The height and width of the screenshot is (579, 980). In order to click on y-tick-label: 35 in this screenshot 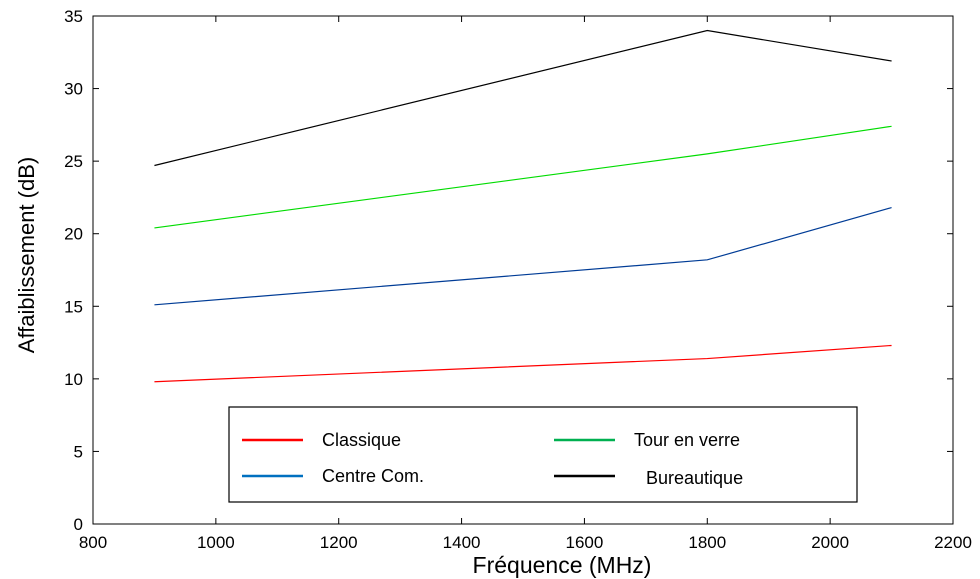, I will do `click(73, 16)`.